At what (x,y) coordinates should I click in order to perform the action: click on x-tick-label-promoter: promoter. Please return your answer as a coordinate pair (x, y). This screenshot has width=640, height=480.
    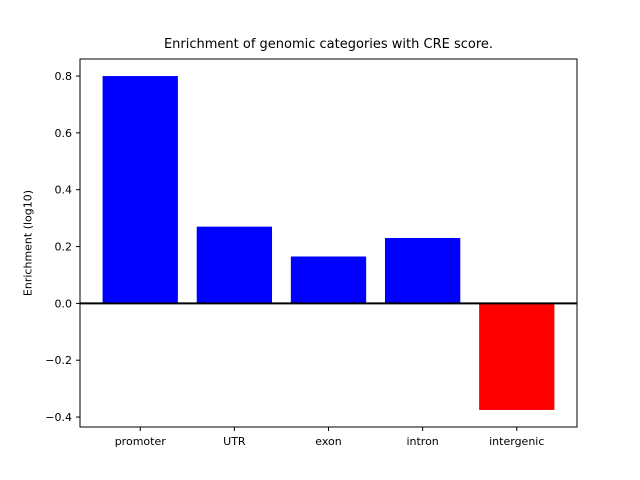
    Looking at the image, I should click on (141, 441).